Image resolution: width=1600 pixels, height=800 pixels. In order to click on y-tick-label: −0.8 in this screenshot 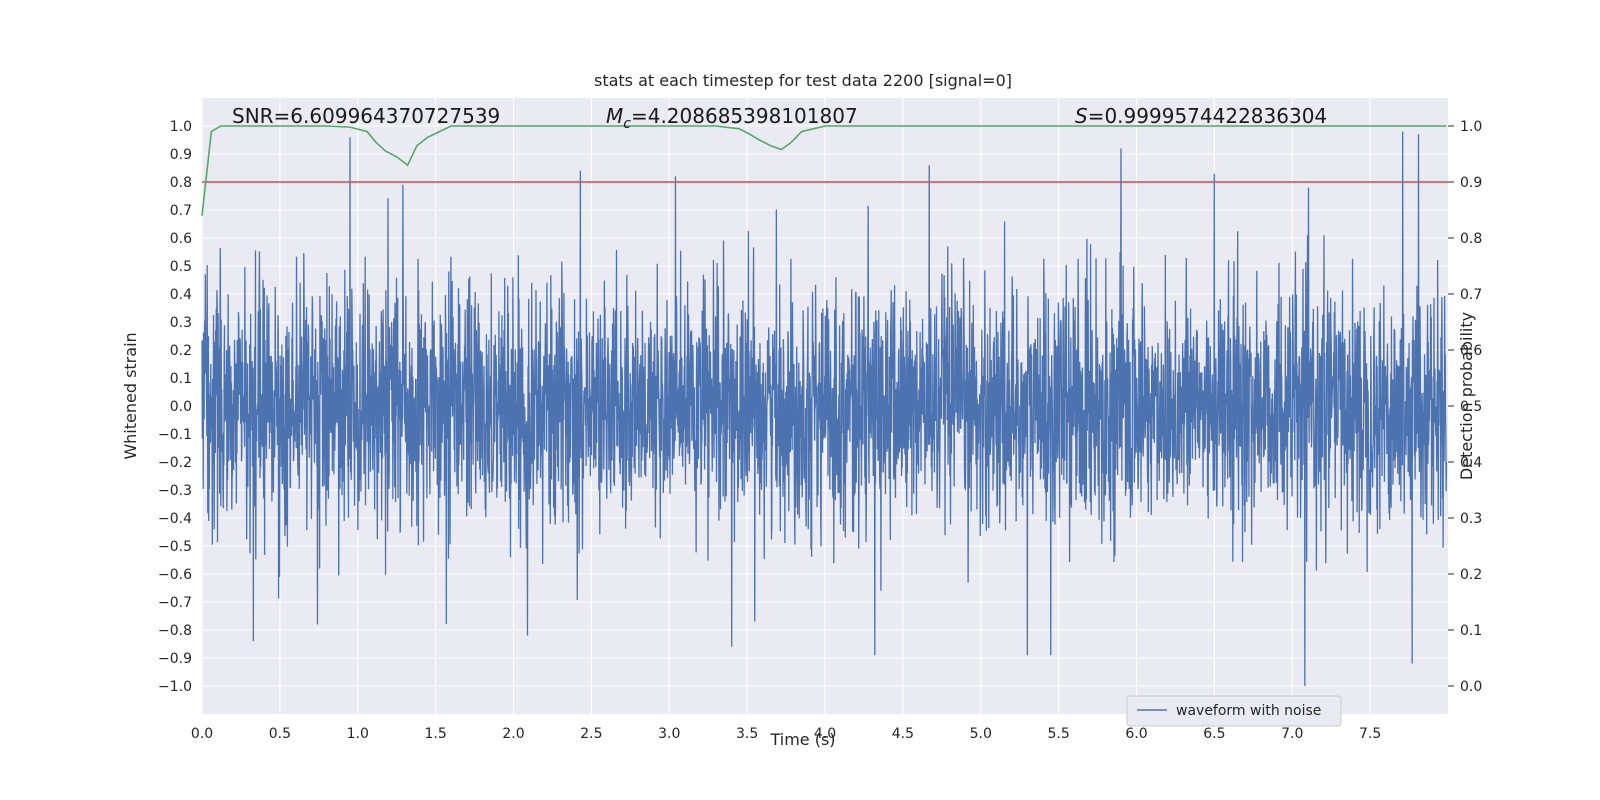, I will do `click(175, 631)`.